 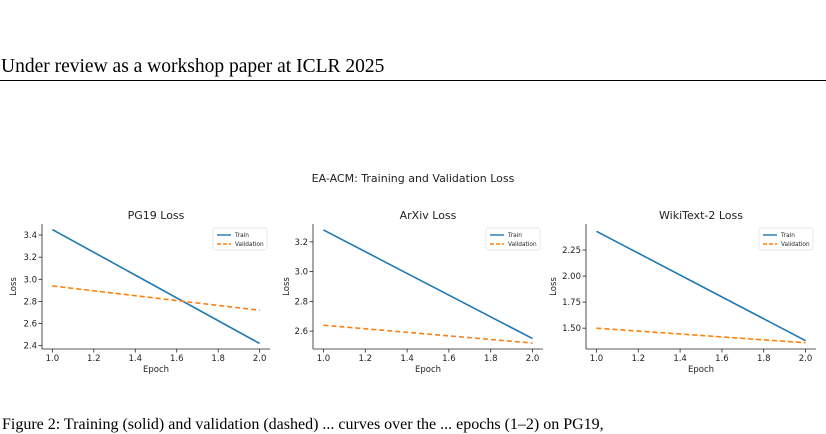 What do you see at coordinates (428, 215) in the screenshot?
I see `chart-title: ArXiv Loss` at bounding box center [428, 215].